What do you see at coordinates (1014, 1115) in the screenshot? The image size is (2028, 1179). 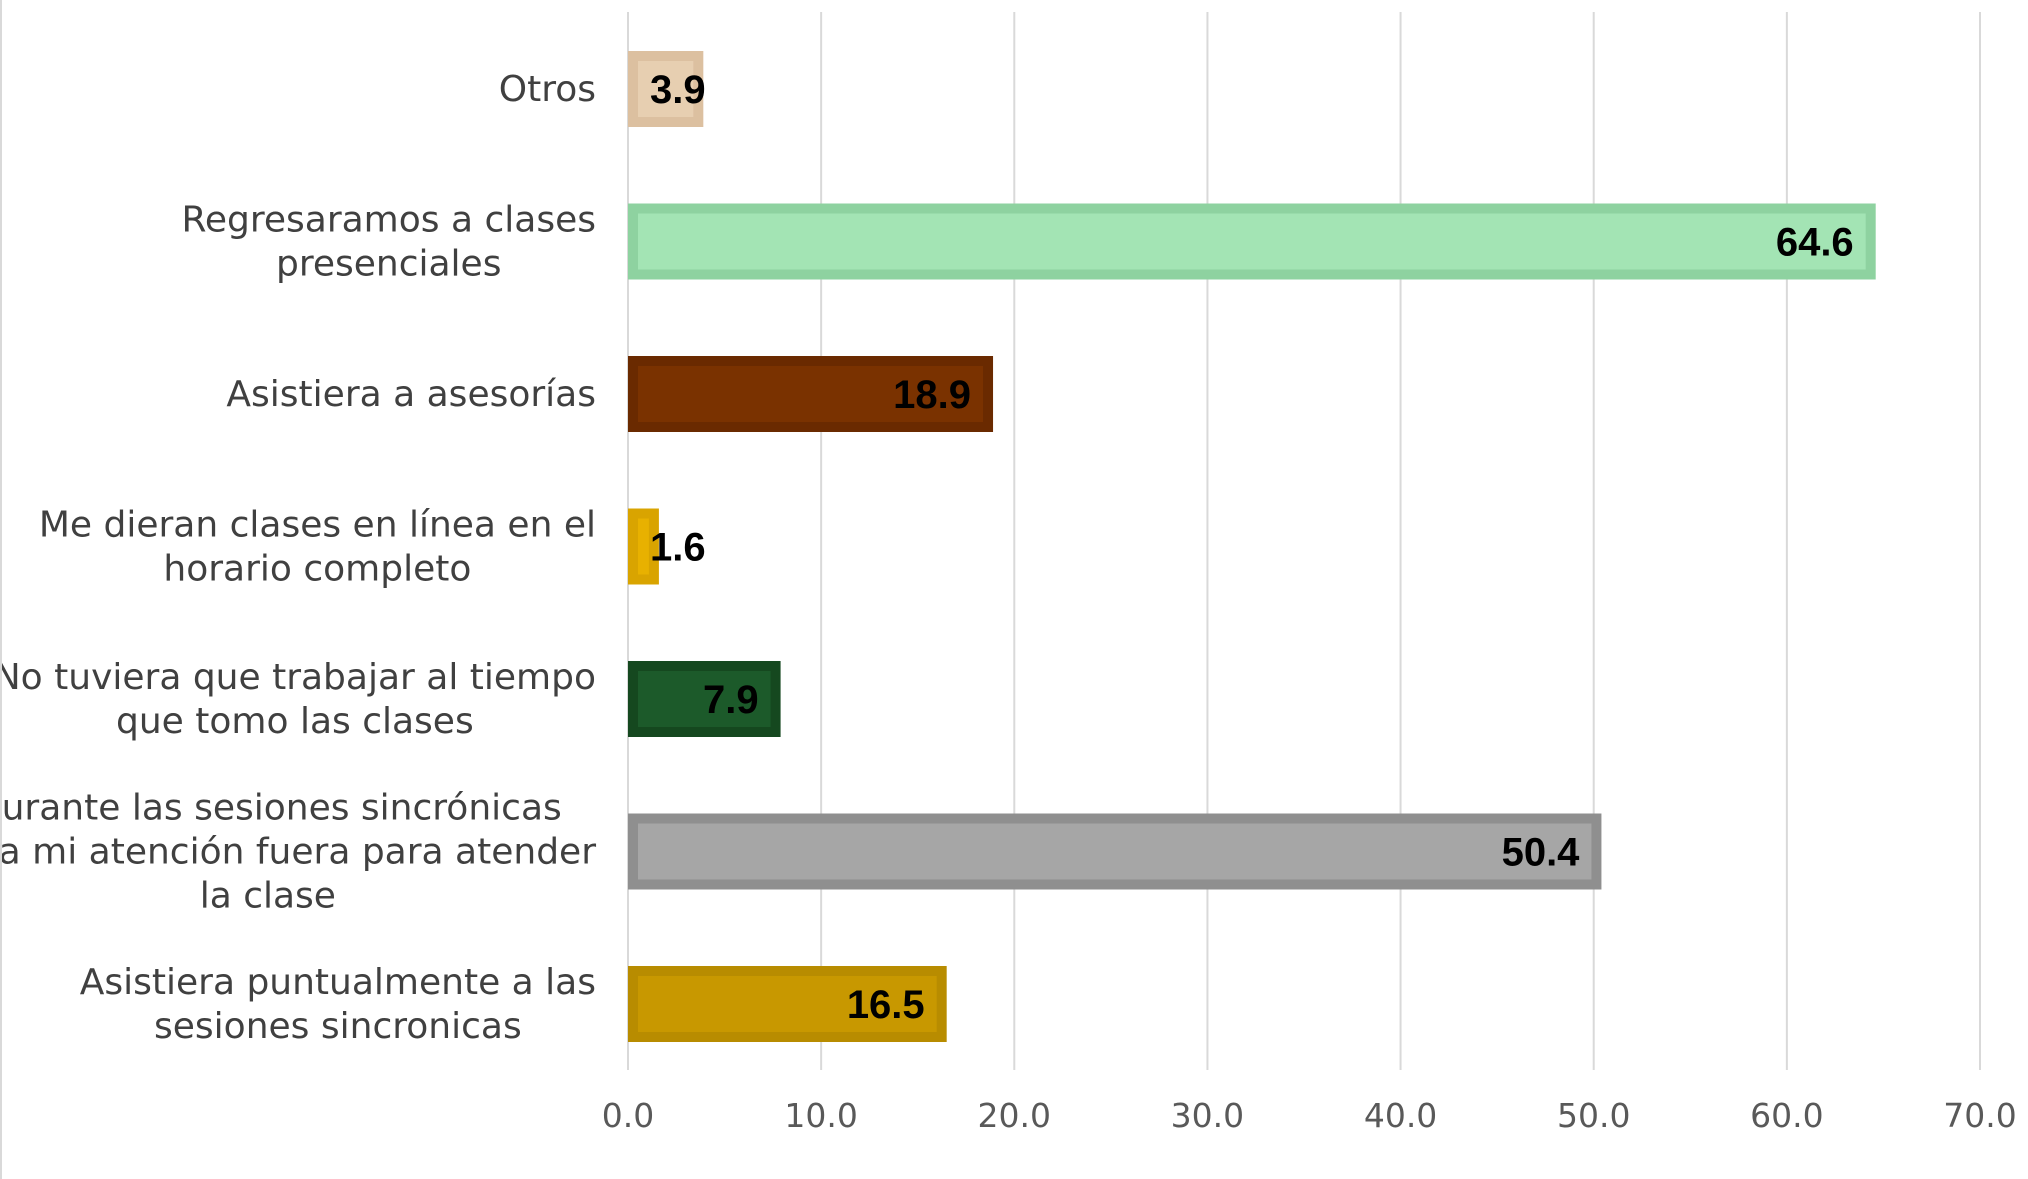 I see `x-tick-label: 20.0` at bounding box center [1014, 1115].